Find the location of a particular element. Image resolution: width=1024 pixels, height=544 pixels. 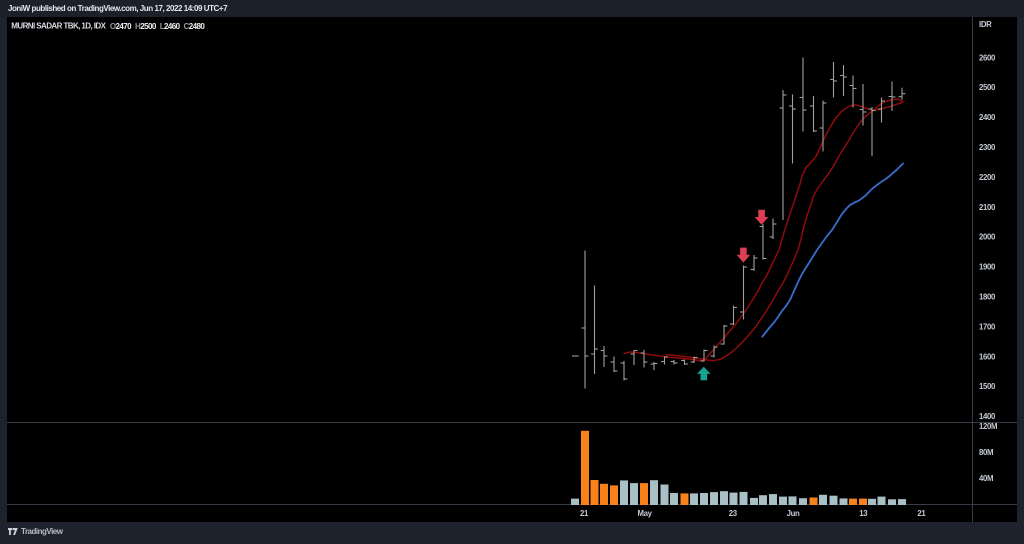

svg-text: May is located at coordinates (645, 513).